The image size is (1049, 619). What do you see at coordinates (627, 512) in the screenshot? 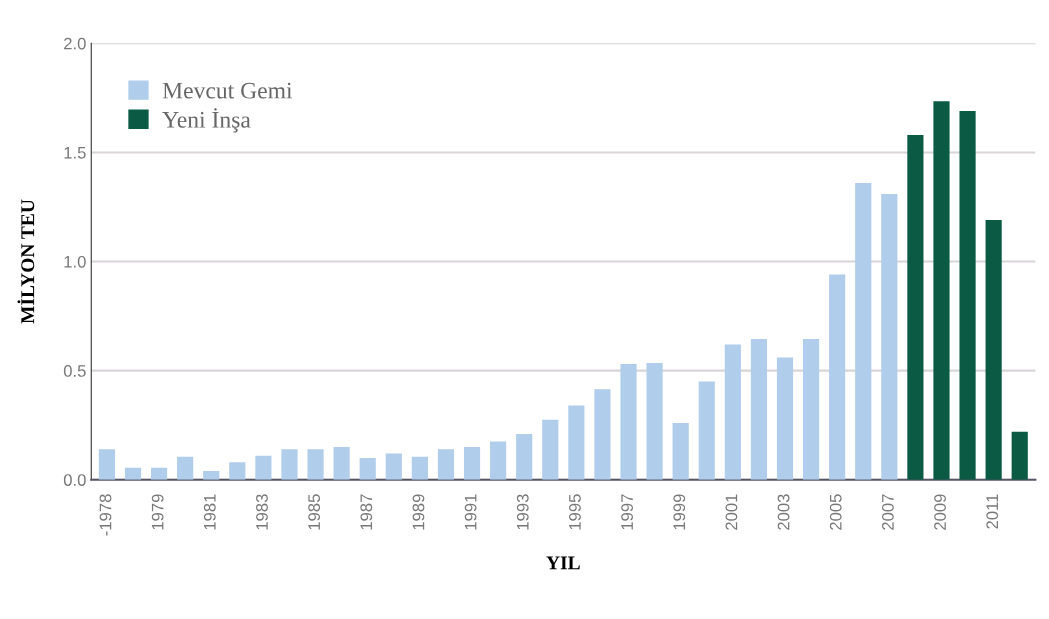
I see `x-tick-label: 1997` at bounding box center [627, 512].